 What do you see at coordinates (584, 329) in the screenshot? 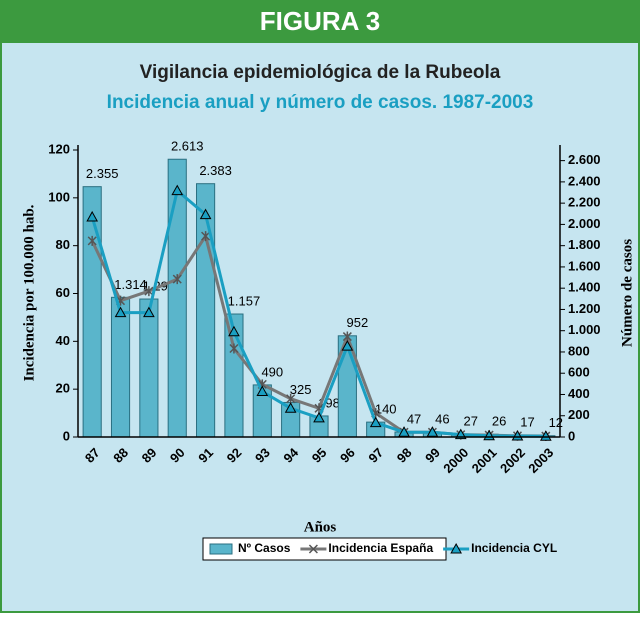
I see `y2-tick-label: 1.000` at bounding box center [584, 329].